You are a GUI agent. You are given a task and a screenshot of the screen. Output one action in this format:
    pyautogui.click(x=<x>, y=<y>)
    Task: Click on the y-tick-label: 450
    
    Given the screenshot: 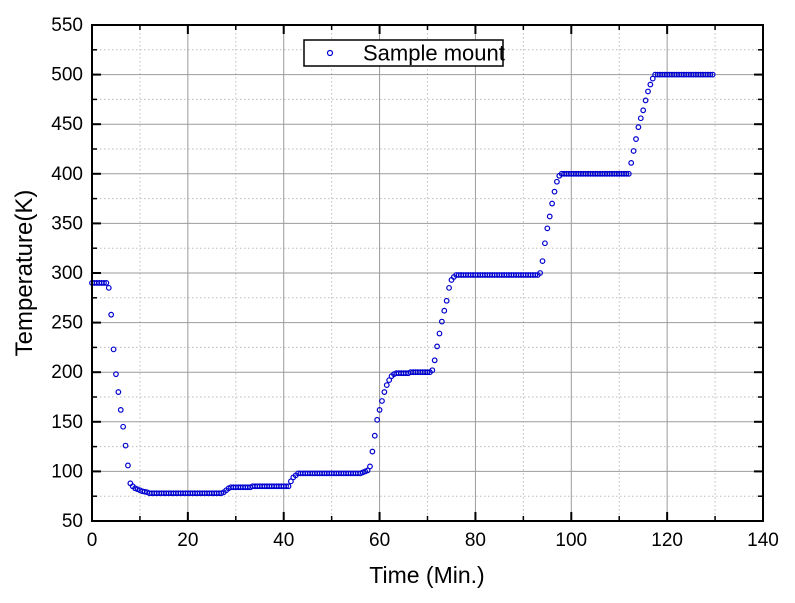 What is the action you would take?
    pyautogui.click(x=67, y=124)
    